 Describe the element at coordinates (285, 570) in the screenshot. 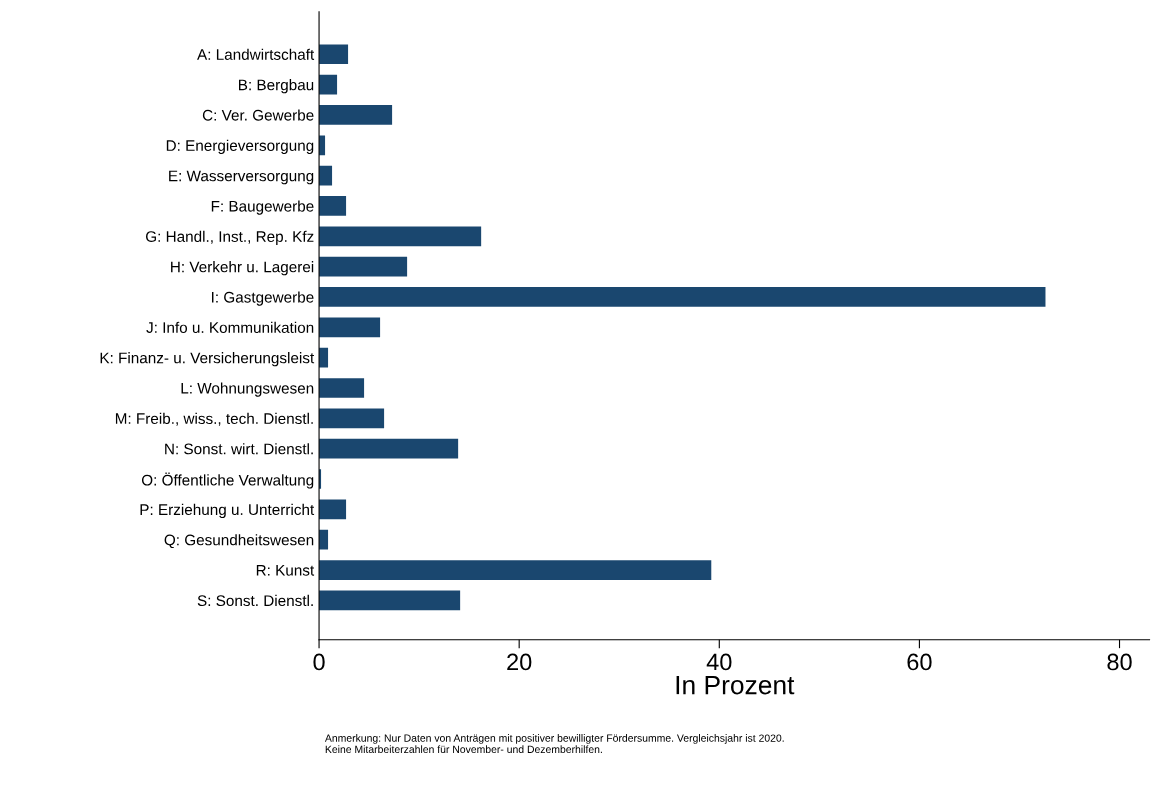

I see `y-tick-label: R: Kunst` at that location.